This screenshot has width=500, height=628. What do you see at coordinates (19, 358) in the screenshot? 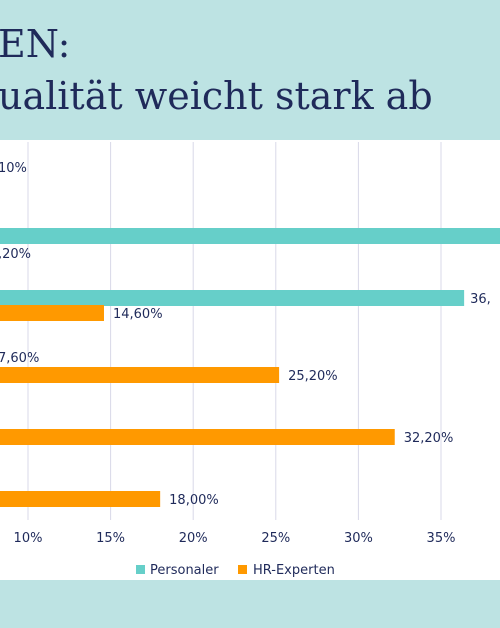
I see `data-label-personaler: 7,60%` at bounding box center [19, 358].